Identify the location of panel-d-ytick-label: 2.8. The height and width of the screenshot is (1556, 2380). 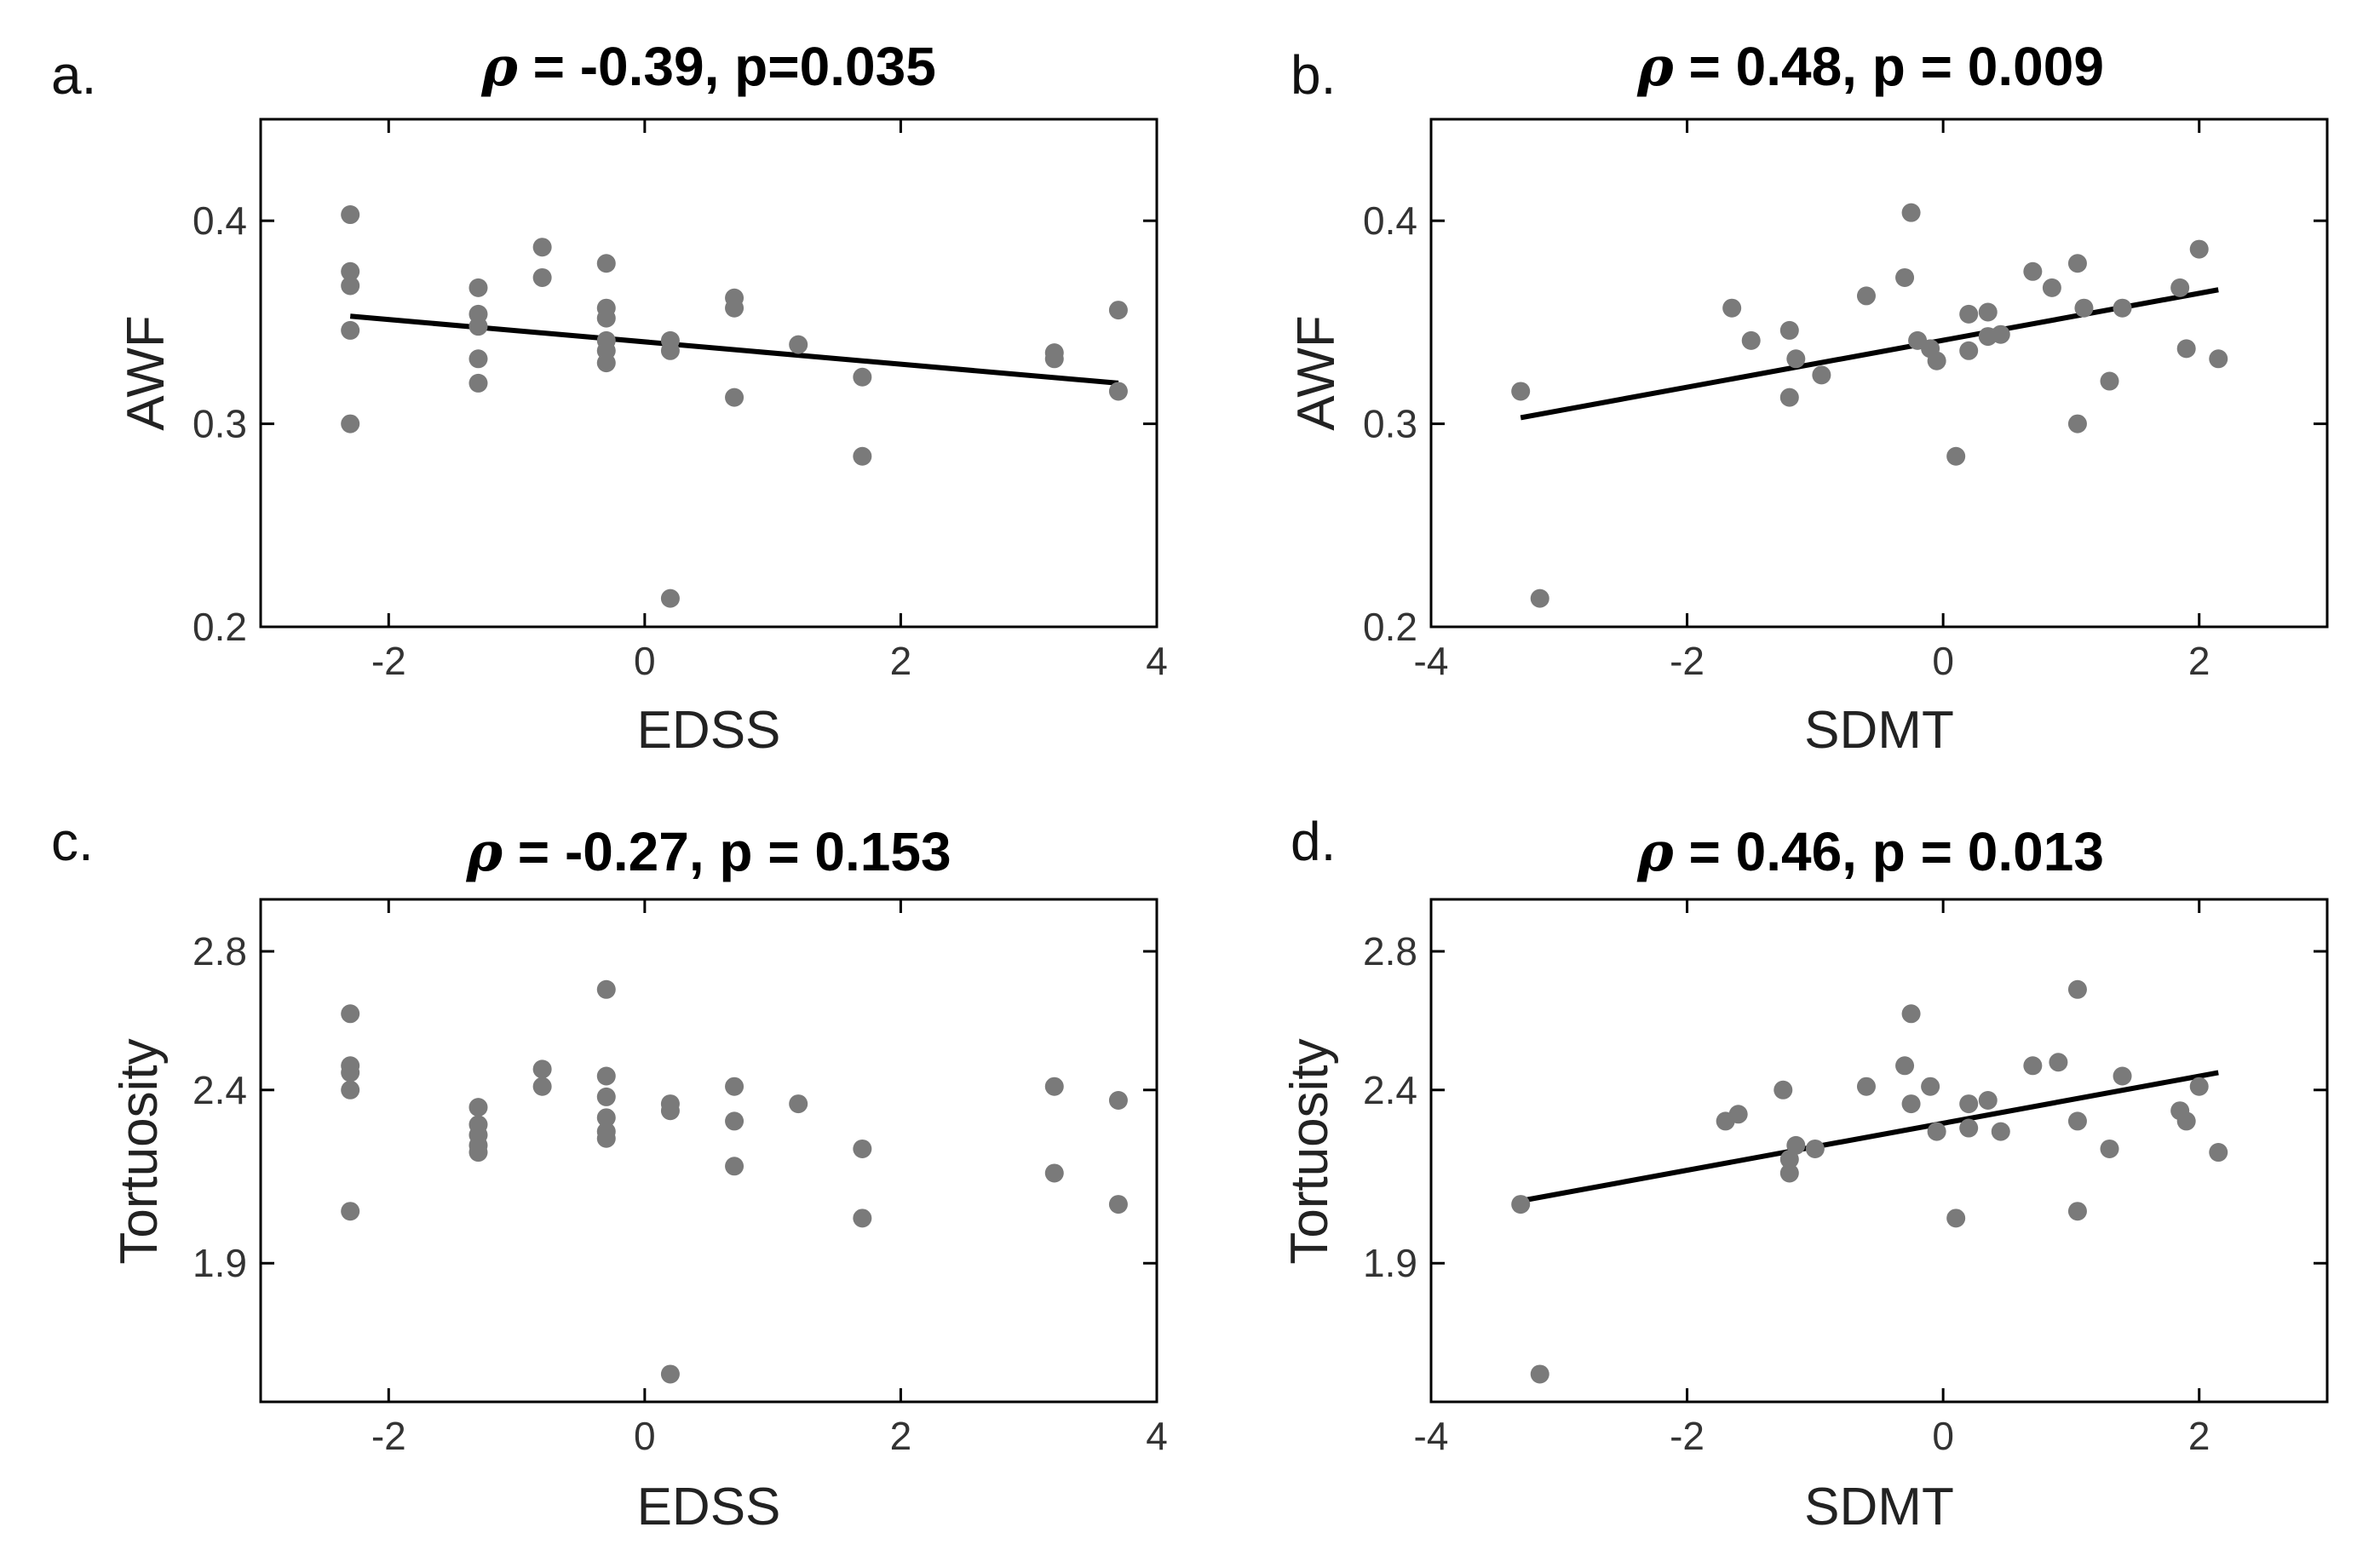
(1390, 951).